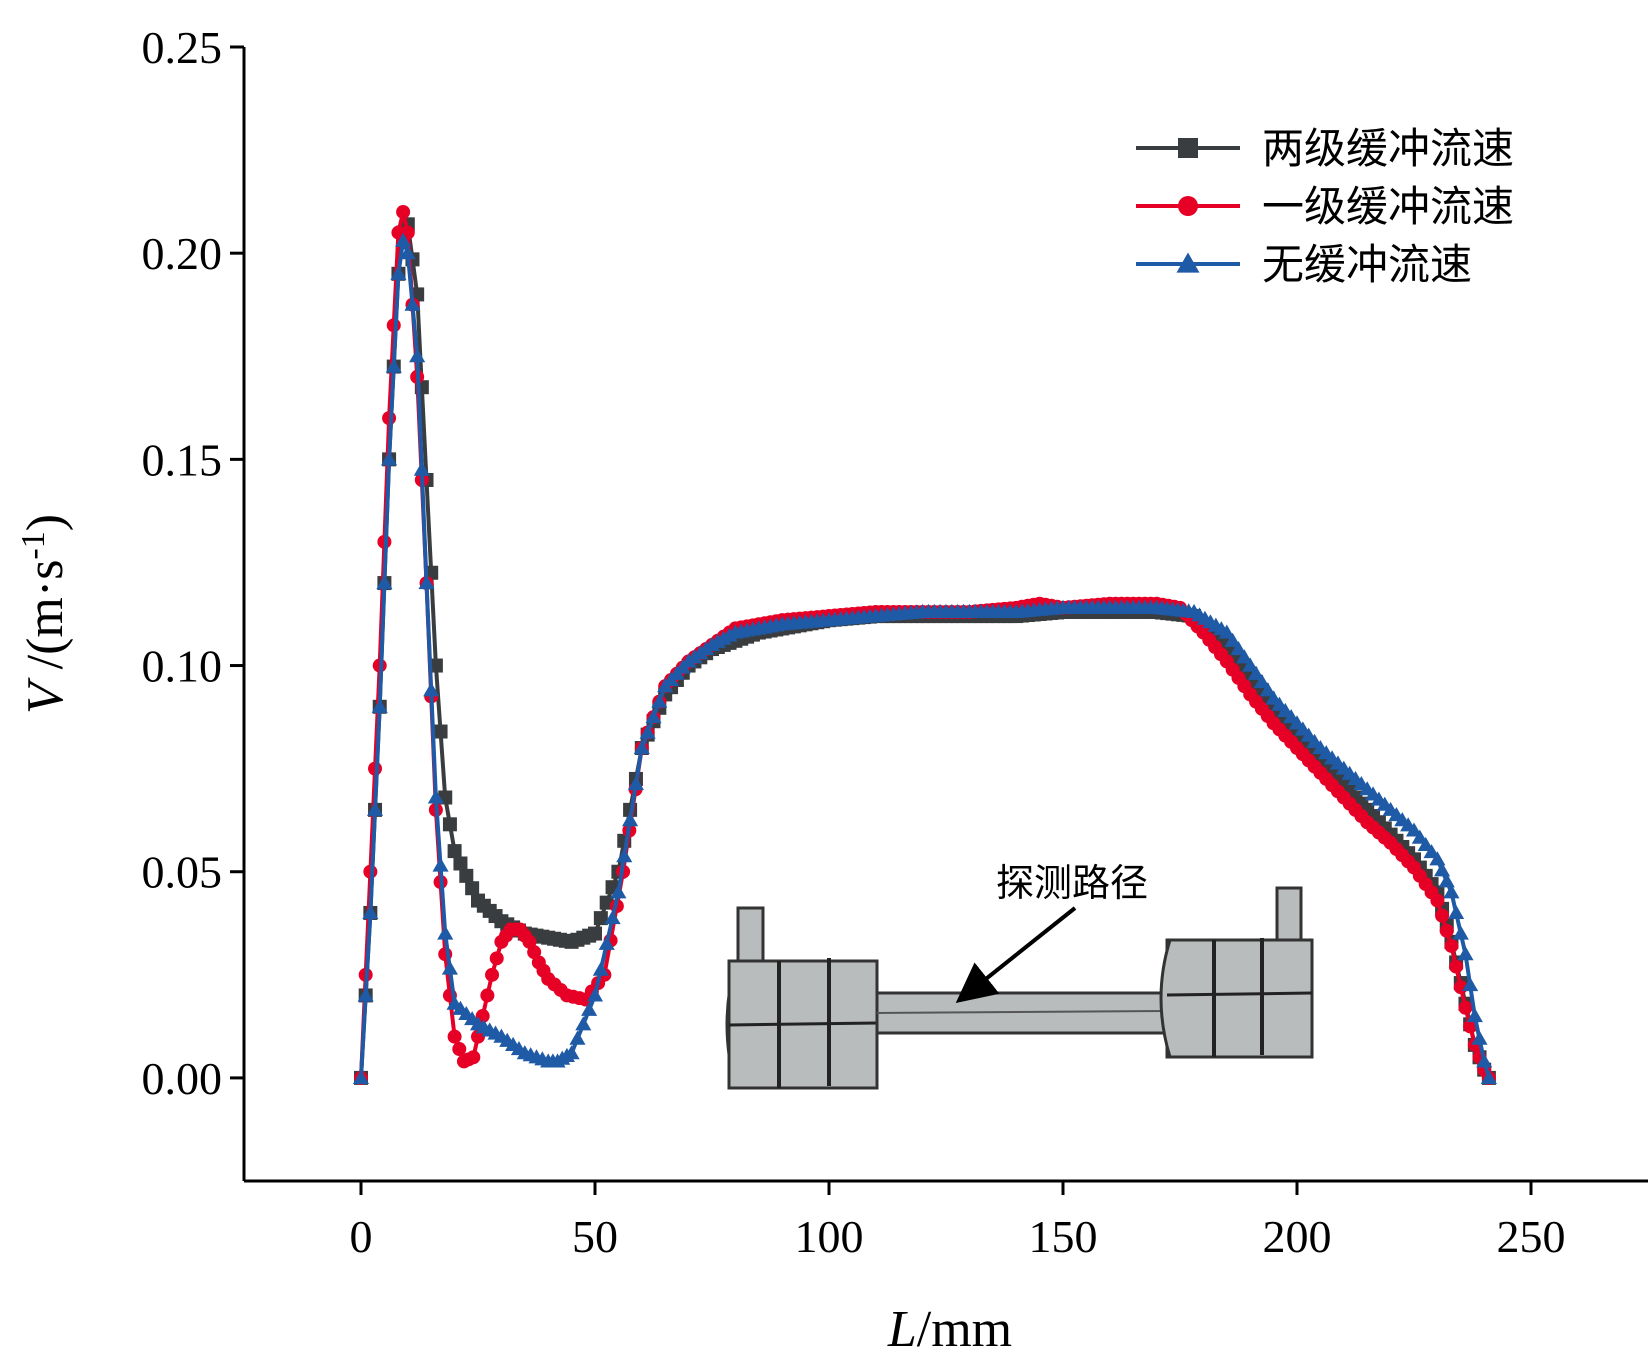 The image size is (1651, 1364). Describe the element at coordinates (803, 1024) in the screenshot. I see `left-chamber-midline` at that location.